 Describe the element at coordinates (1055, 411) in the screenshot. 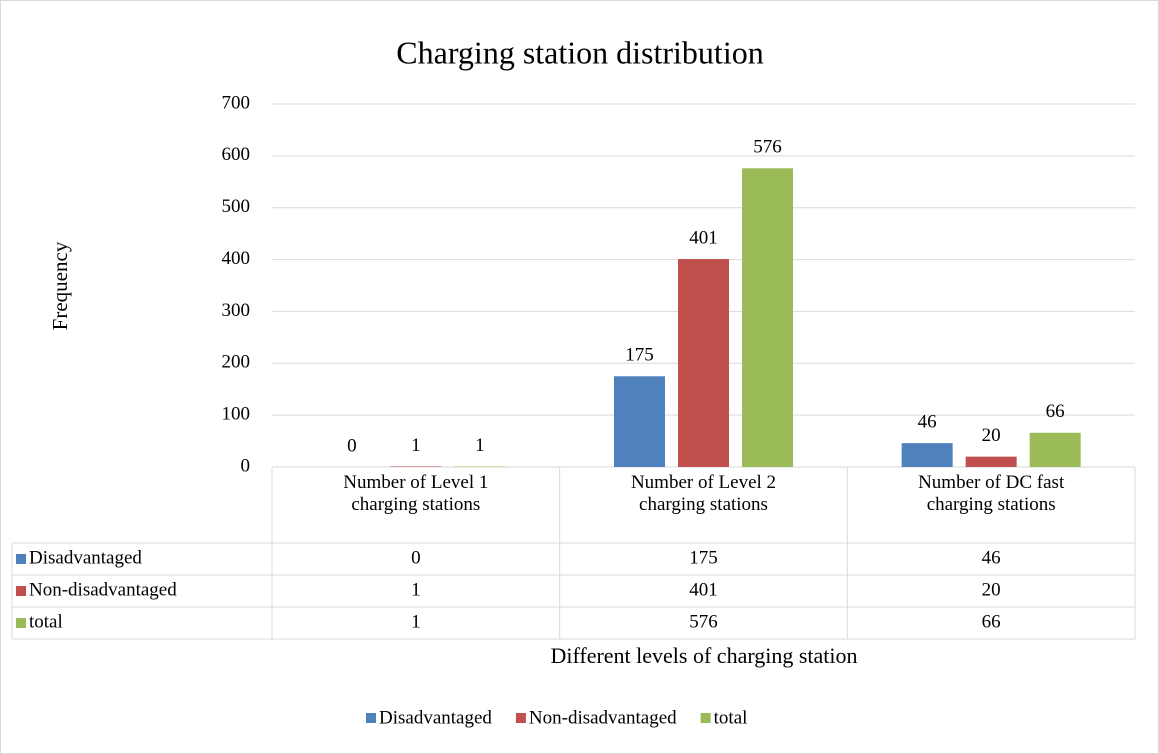

I see `data-label: 66` at that location.